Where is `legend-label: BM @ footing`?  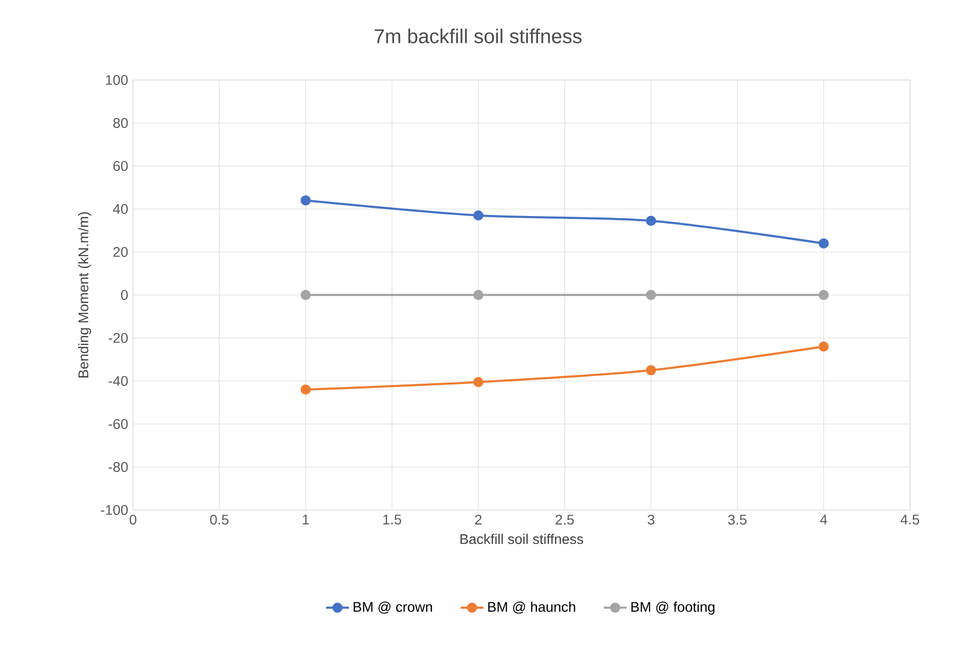 legend-label: BM @ footing is located at coordinates (672, 608).